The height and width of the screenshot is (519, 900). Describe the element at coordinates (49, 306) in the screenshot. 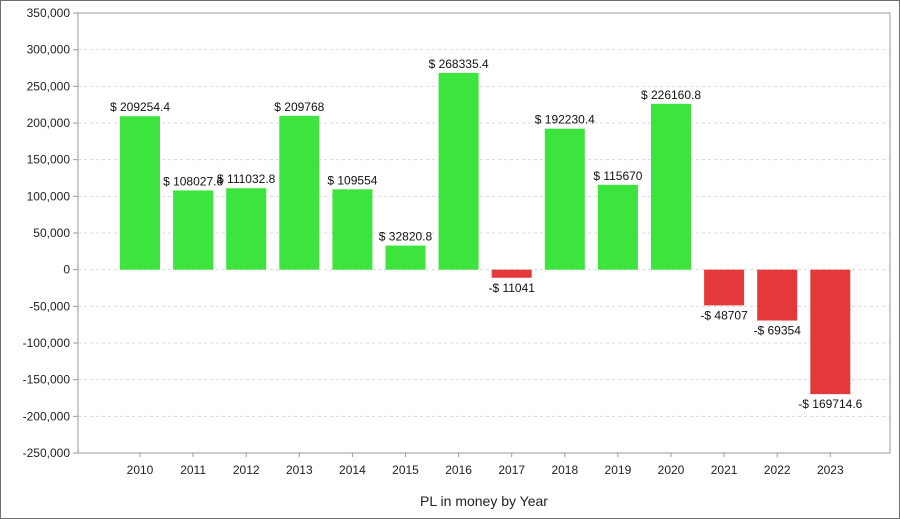

I see `y-tick-label: -50,000` at that location.